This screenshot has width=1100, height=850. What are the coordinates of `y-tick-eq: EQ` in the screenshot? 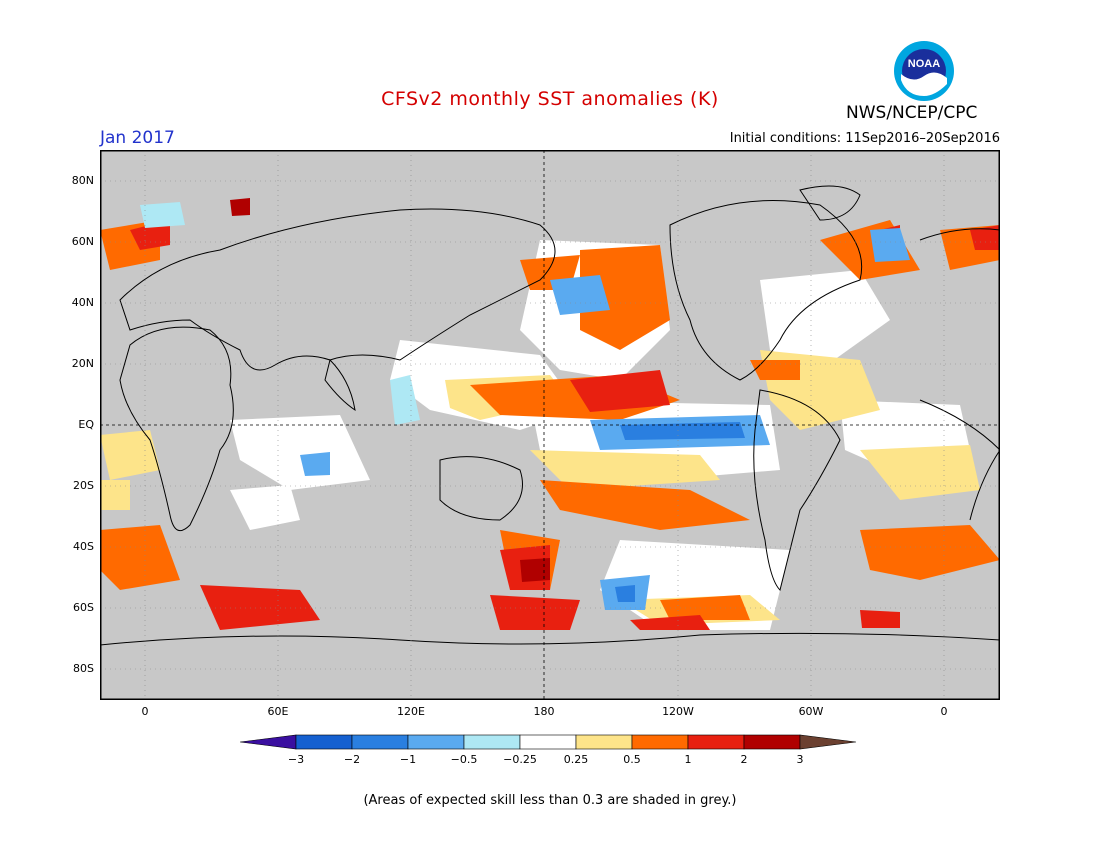 It's located at (86, 424).